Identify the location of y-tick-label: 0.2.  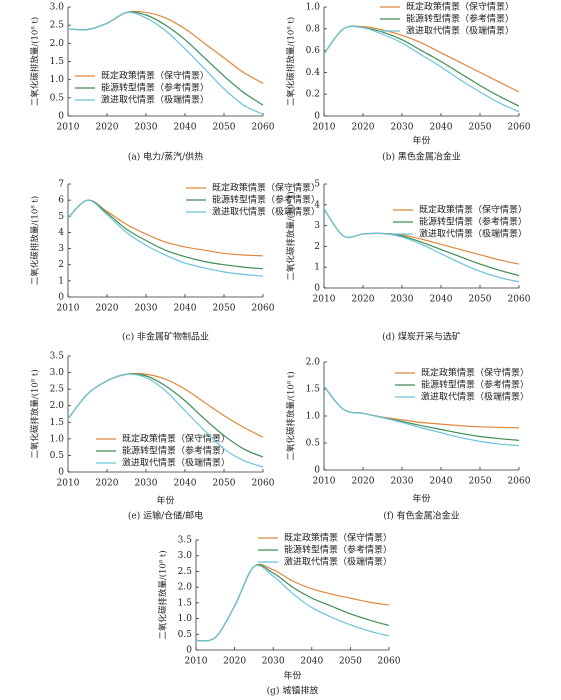
(313, 95).